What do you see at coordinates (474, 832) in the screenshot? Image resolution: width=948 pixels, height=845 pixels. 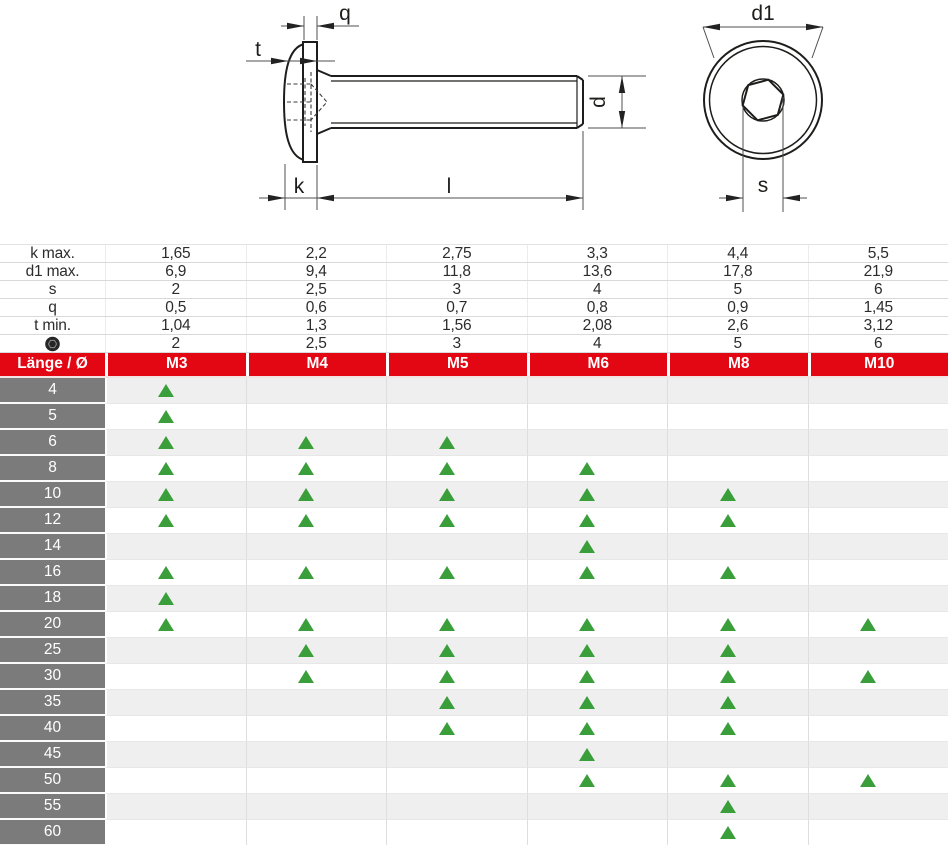 I see `table-row: 60` at bounding box center [474, 832].